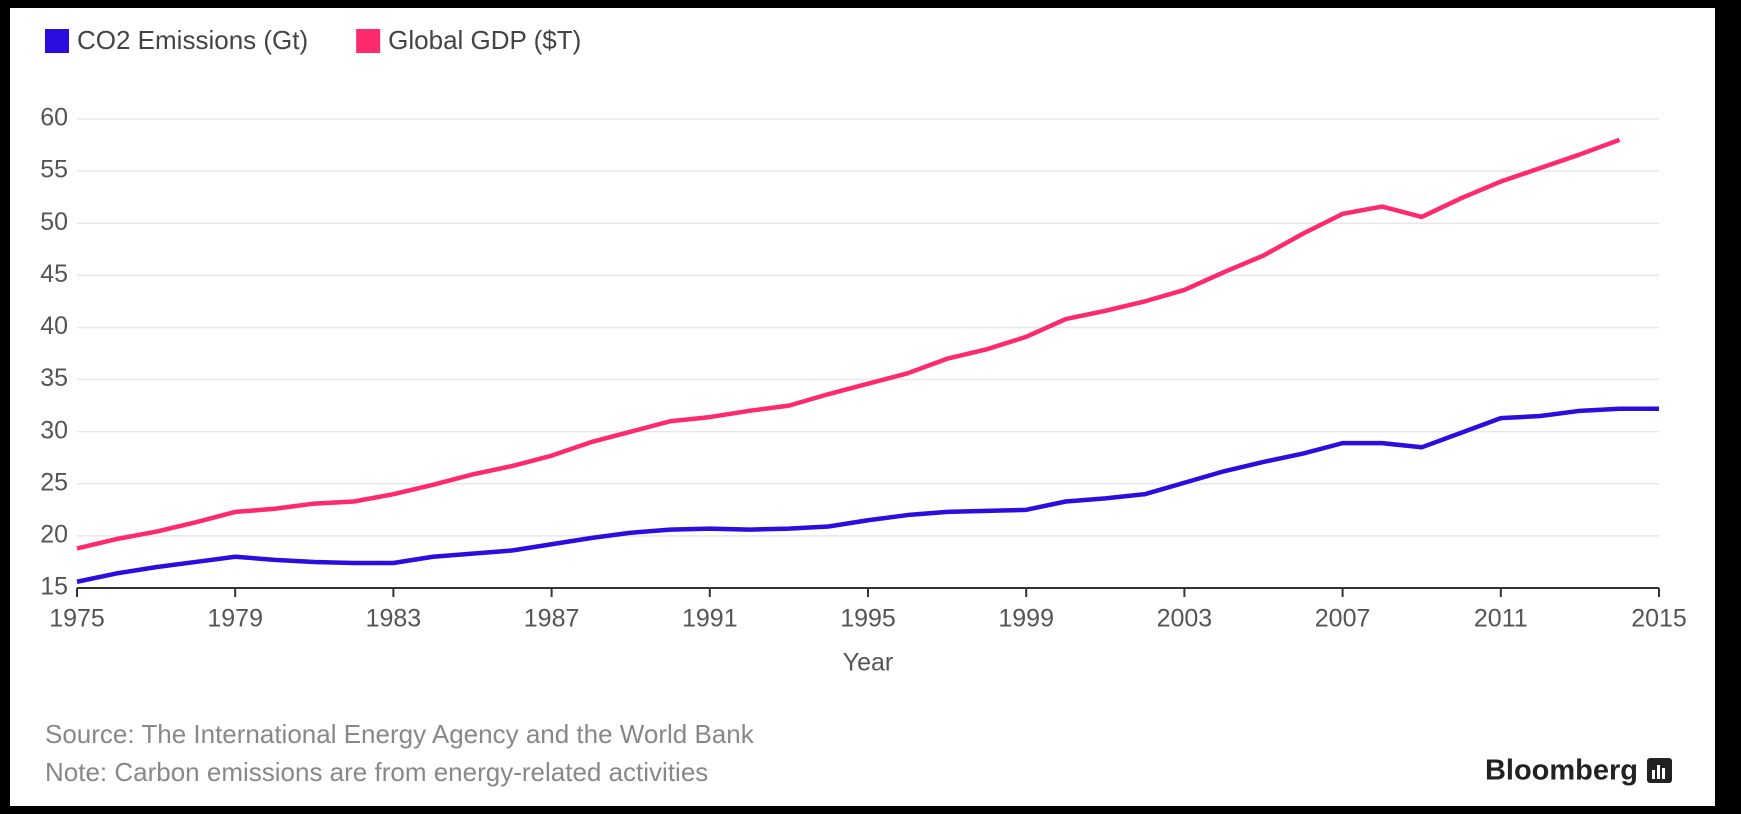  I want to click on y-tick-label: 25, so click(54, 482).